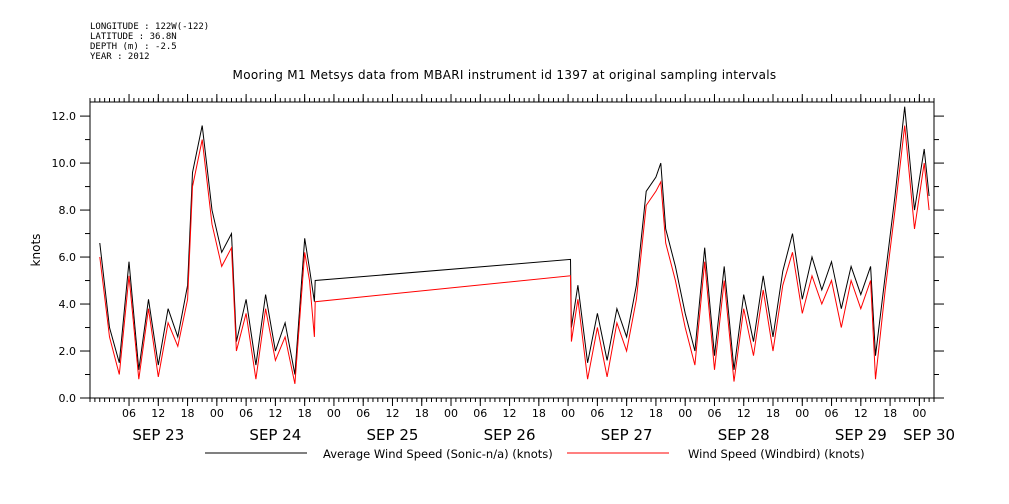 This screenshot has height=504, width=1009. I want to click on y-tick-label: 6.0, so click(68, 257).